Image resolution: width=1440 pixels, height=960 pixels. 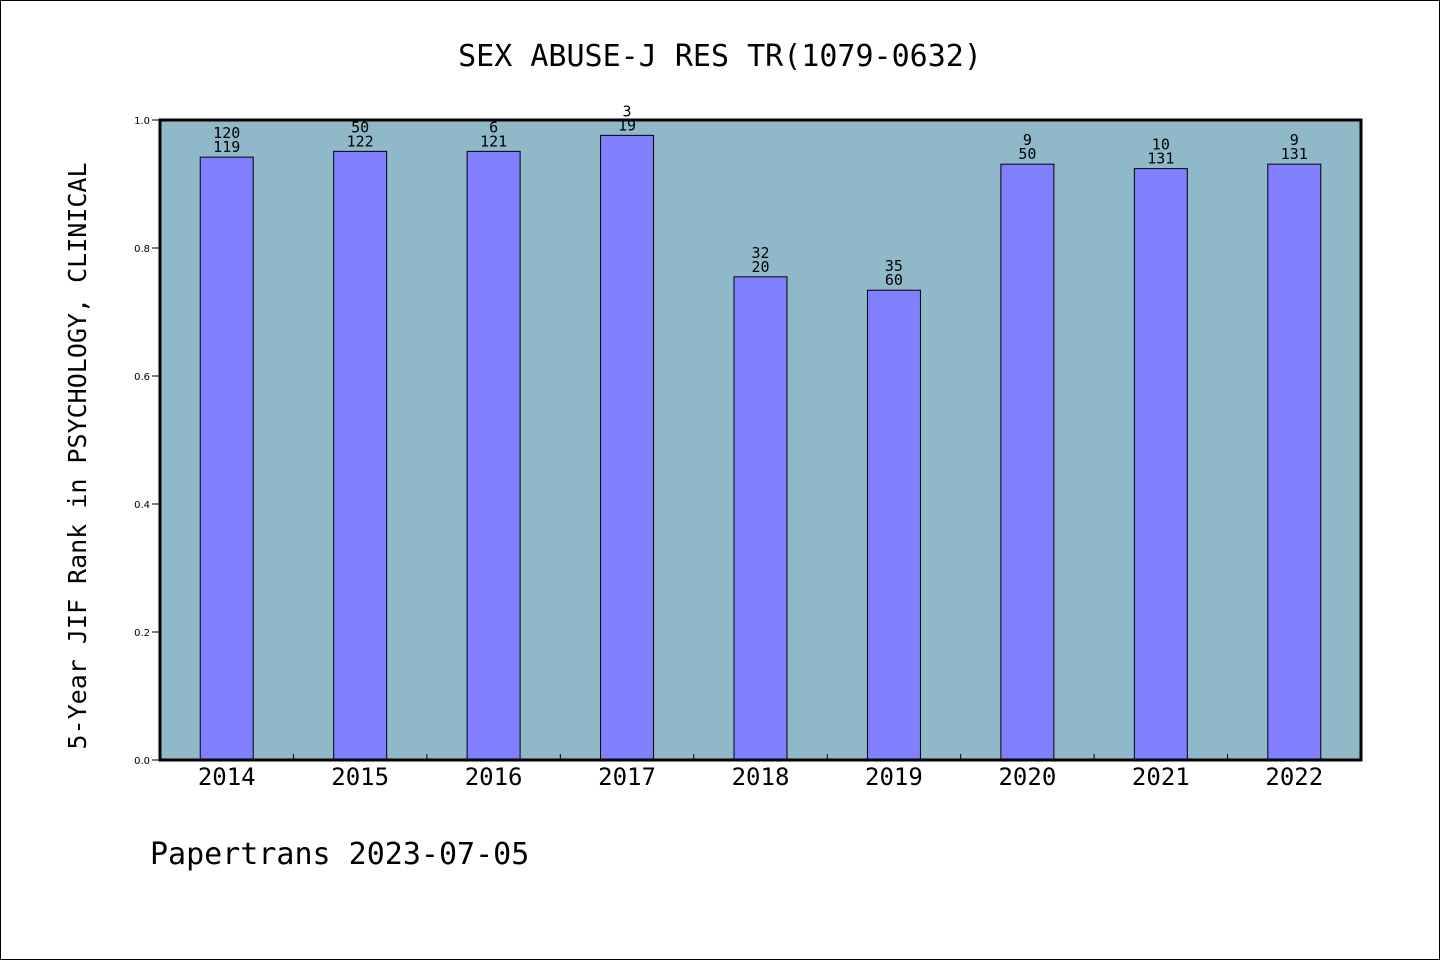 What do you see at coordinates (360, 141) in the screenshot?
I see `bar-label-bottom-2015: 122` at bounding box center [360, 141].